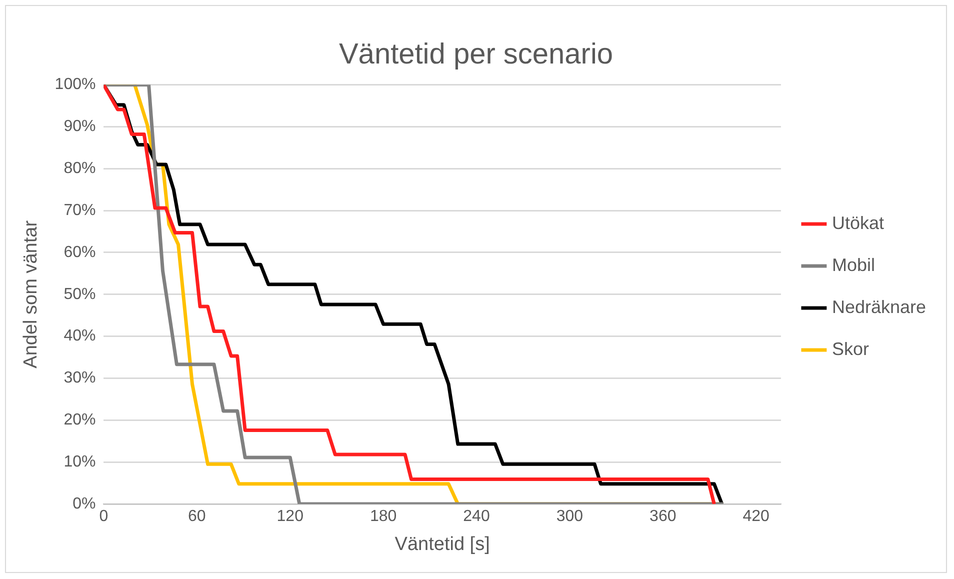  I want to click on x-tick-label: 60, so click(197, 517).